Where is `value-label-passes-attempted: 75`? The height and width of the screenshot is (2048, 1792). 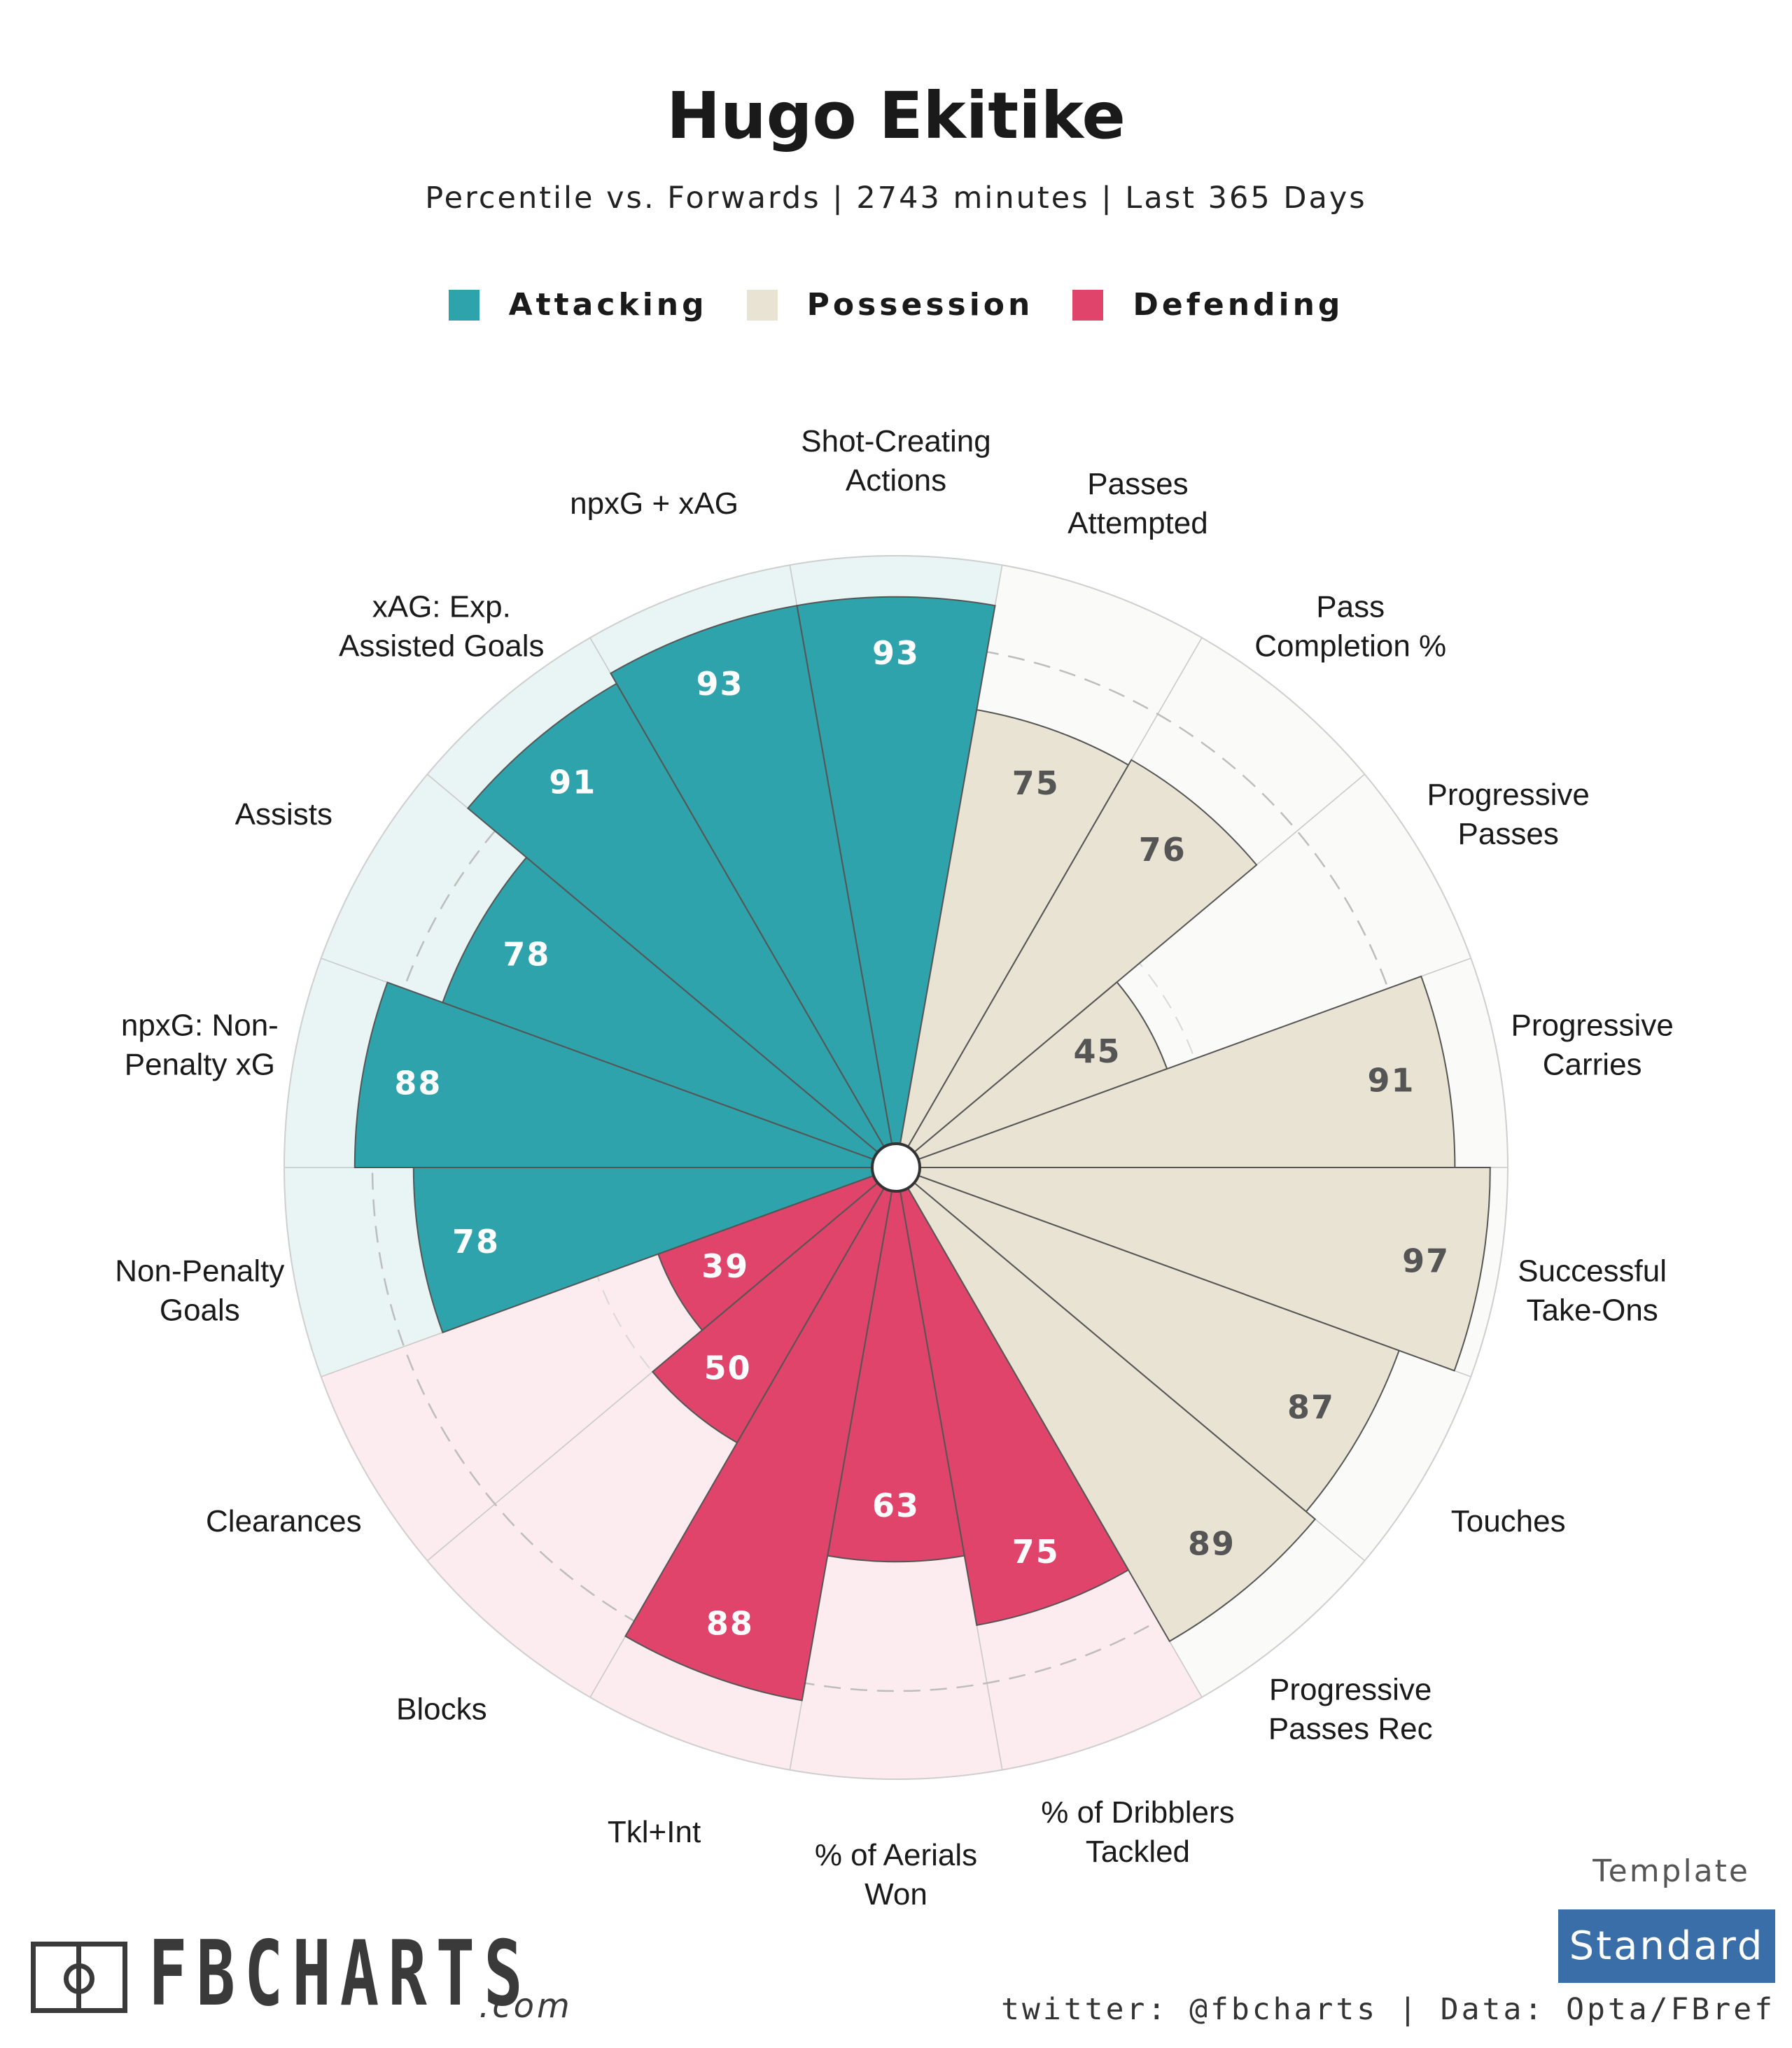 value-label-passes-attempted: 75 is located at coordinates (1036, 783).